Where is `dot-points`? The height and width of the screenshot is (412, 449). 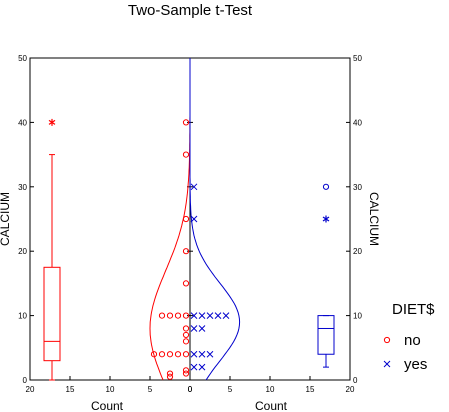 dot-points is located at coordinates (190, 249).